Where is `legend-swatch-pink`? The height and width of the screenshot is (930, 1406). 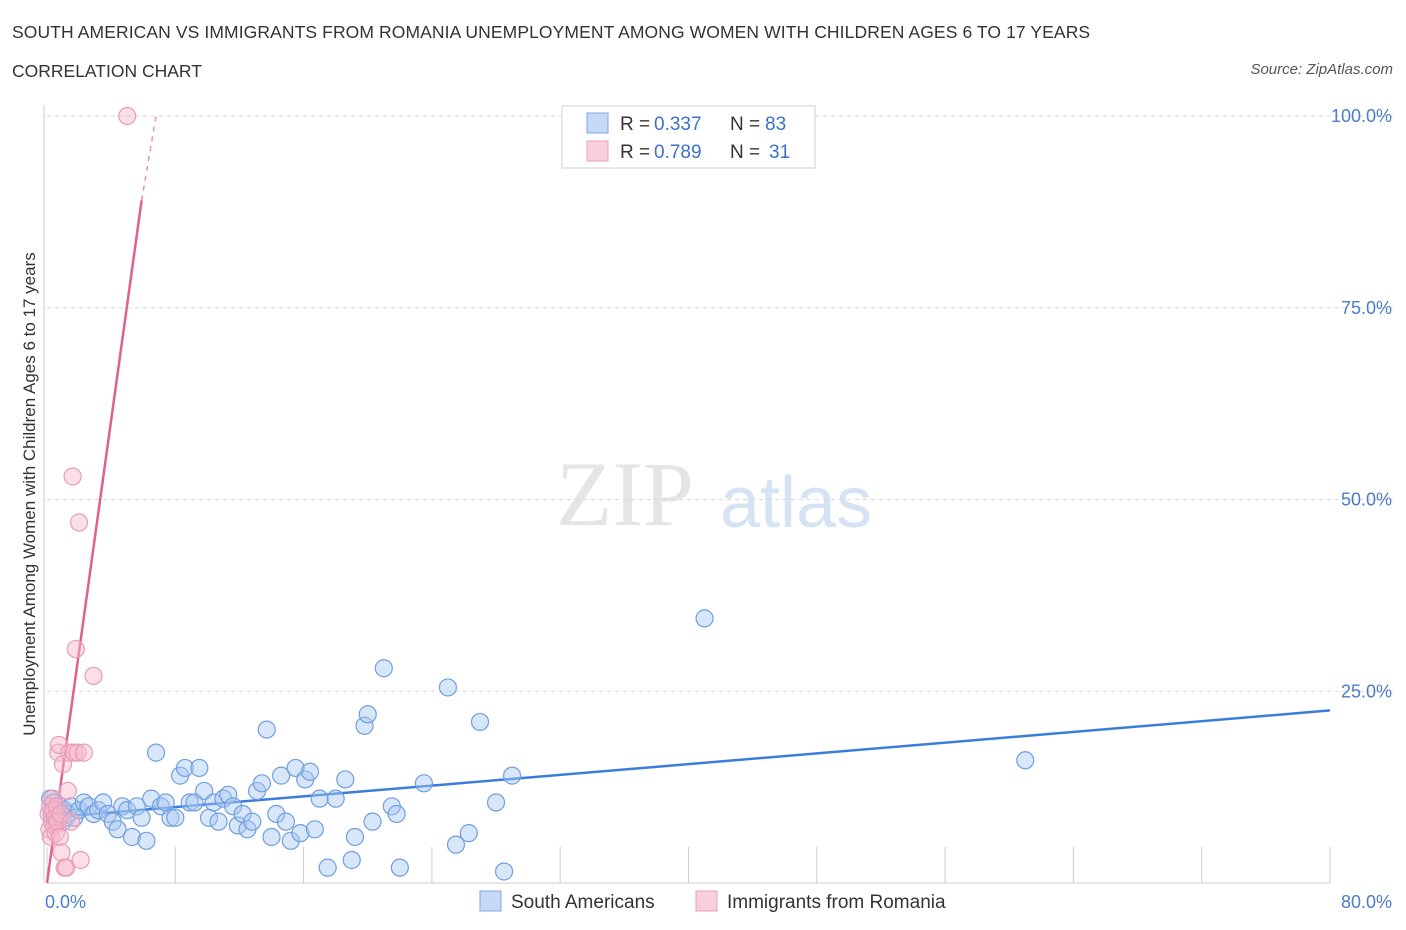
legend-swatch-pink is located at coordinates (597, 151).